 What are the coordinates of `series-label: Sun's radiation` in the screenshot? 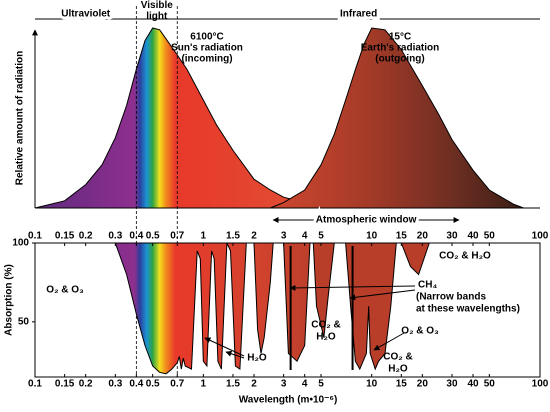 It's located at (207, 48).